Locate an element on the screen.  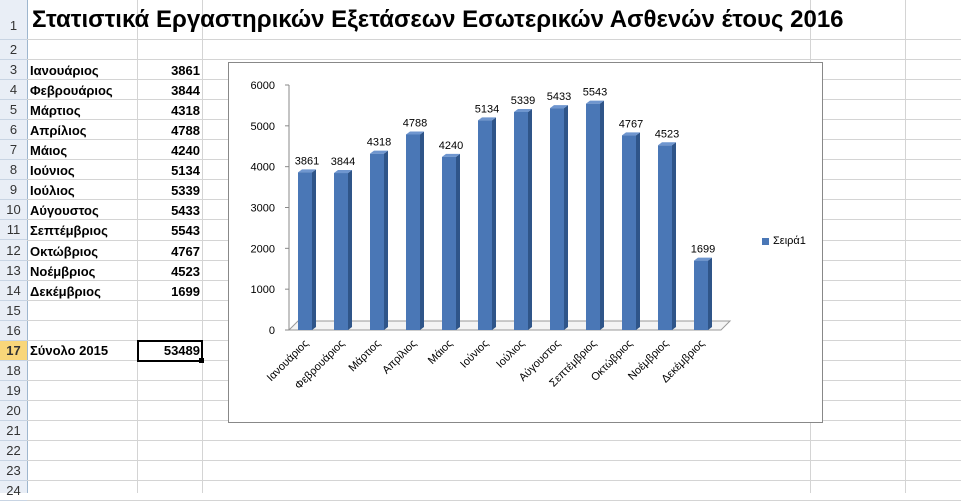
row-number: 14 is located at coordinates (13, 291).